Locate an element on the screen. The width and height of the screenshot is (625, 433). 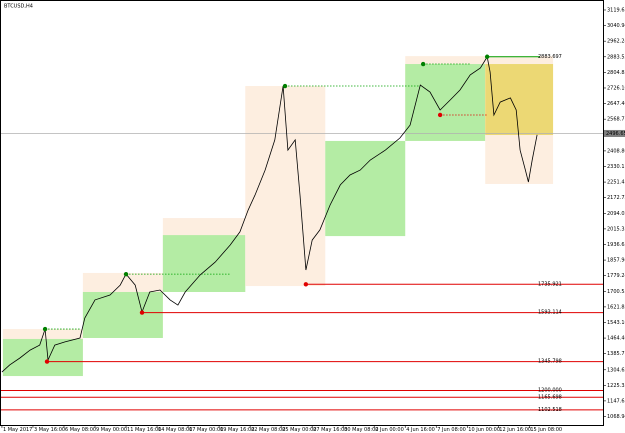
x-tick-label: 12 Jun 16:00 is located at coordinates (515, 430).